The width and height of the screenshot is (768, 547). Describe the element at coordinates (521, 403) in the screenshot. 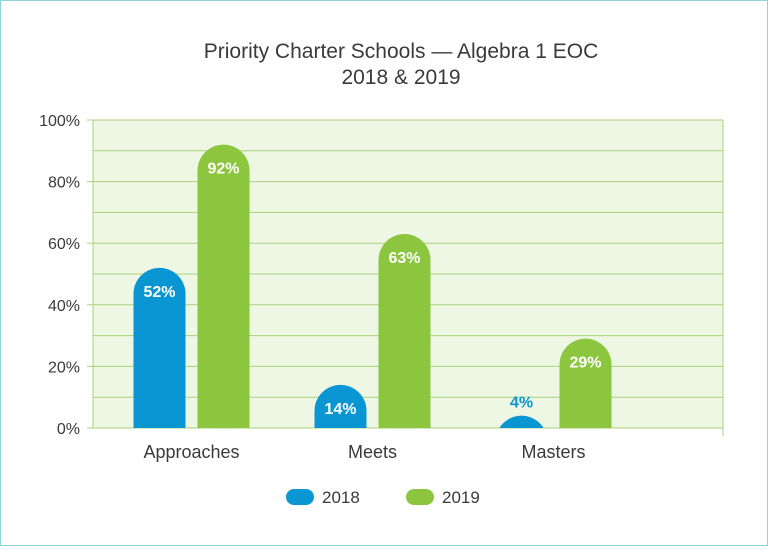

I see `data-label: 4%` at that location.